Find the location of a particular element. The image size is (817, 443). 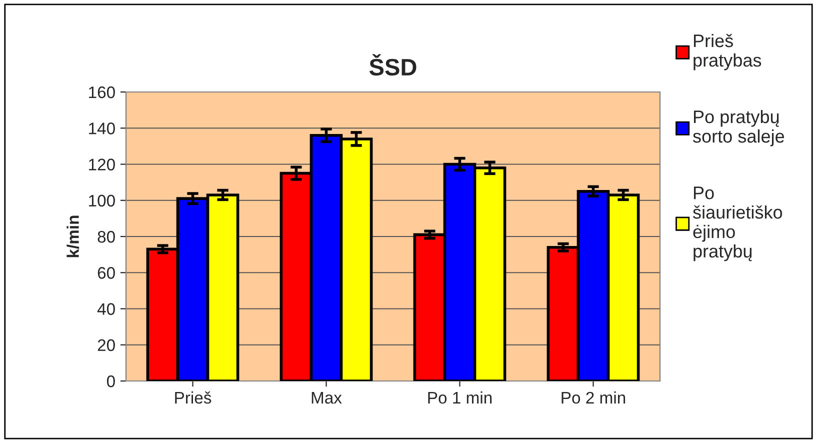

y-axis-title: k/min is located at coordinates (73, 237).